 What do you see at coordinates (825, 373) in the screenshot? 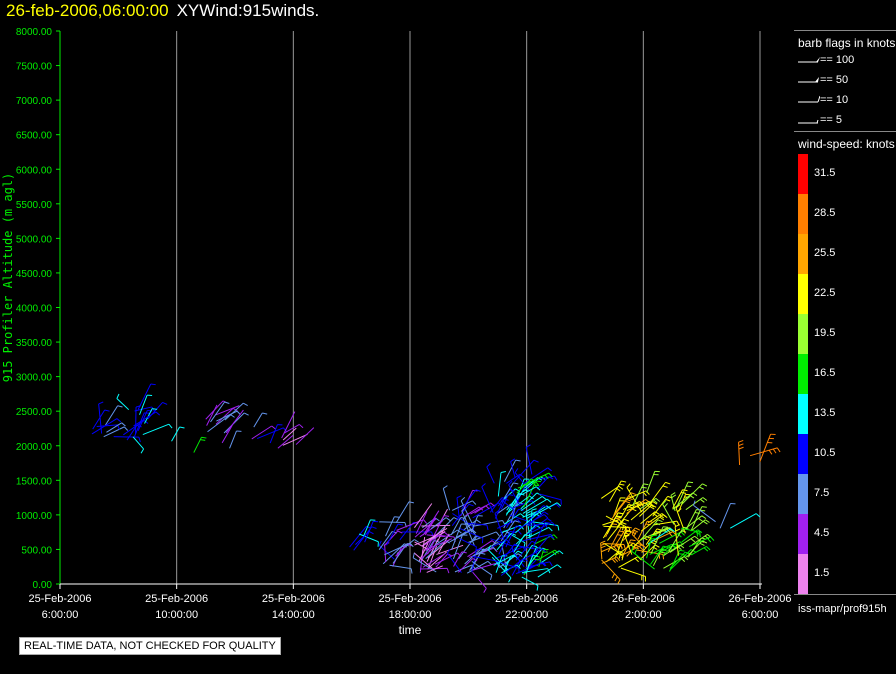
I see `colorbar-label: 16.5` at bounding box center [825, 373].